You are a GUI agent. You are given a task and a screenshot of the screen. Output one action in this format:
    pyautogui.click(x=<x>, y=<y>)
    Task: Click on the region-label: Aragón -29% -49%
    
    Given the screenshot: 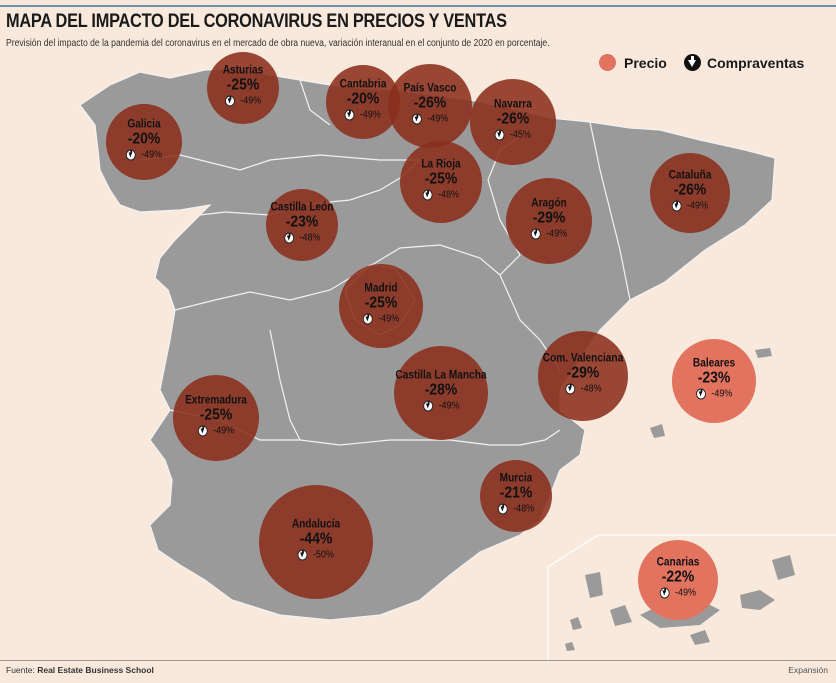 What is the action you would take?
    pyautogui.click(x=549, y=221)
    